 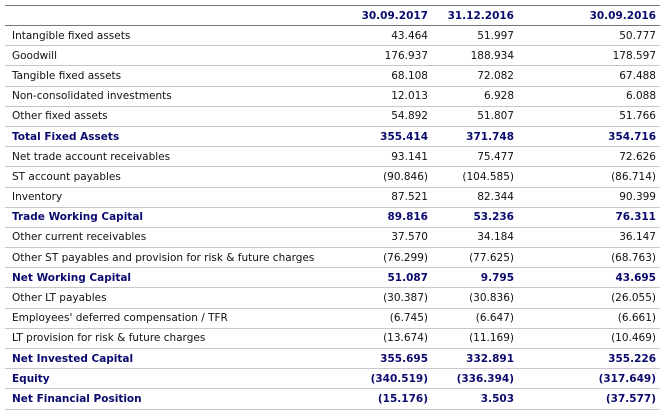 I want to click on cell-value: 82.344, so click(x=475, y=197).